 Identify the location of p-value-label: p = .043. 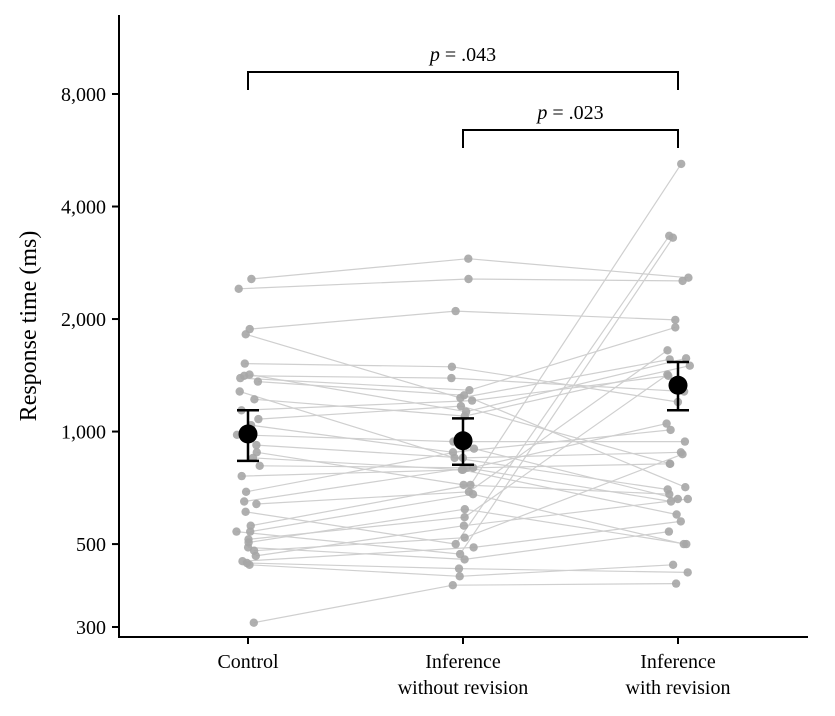
(462, 55).